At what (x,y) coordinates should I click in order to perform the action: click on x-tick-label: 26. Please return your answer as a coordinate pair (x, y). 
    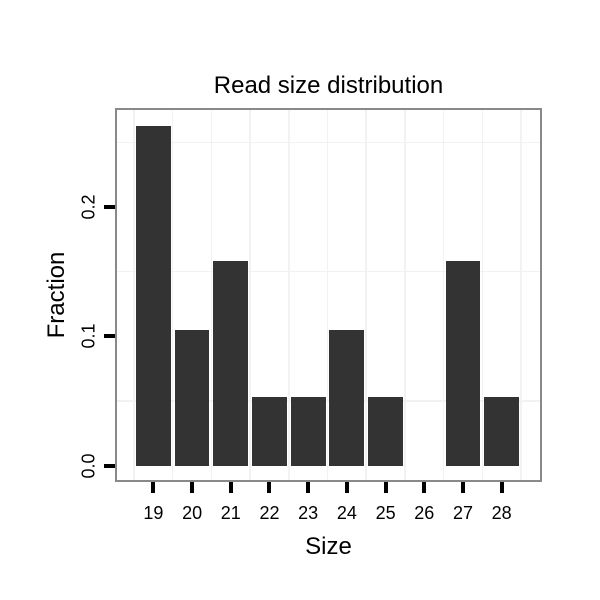
    Looking at the image, I should click on (424, 513).